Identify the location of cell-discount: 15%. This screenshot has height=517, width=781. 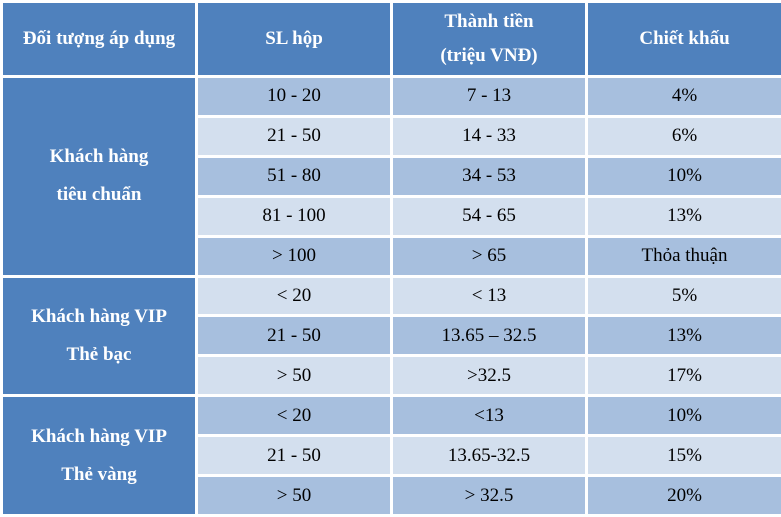
(684, 456).